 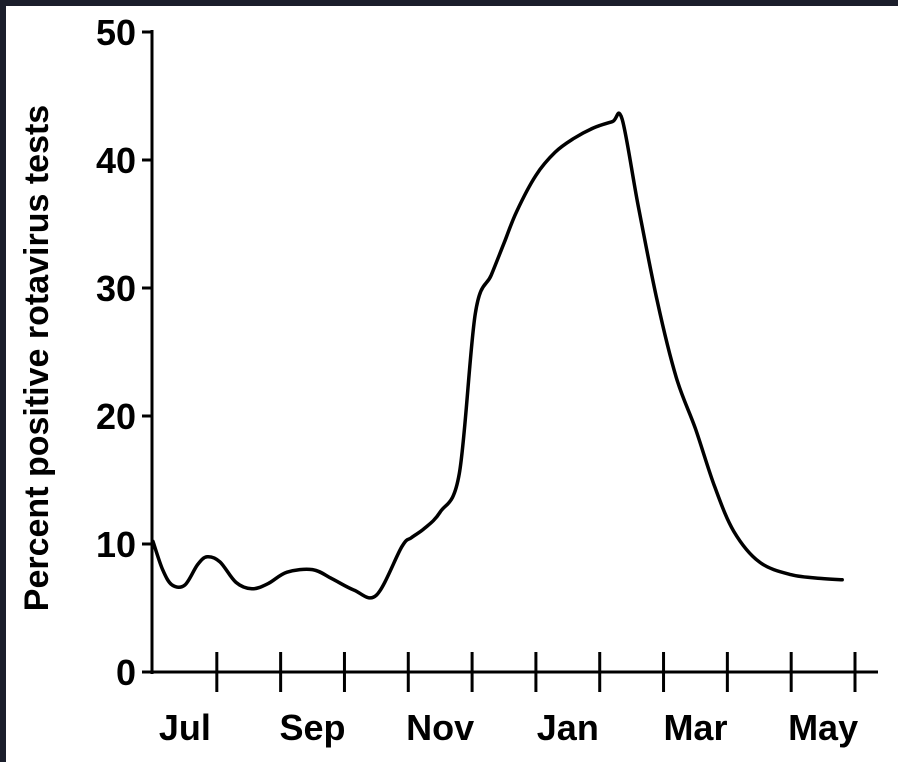 I want to click on y-tick-label-50: 50, so click(x=116, y=32).